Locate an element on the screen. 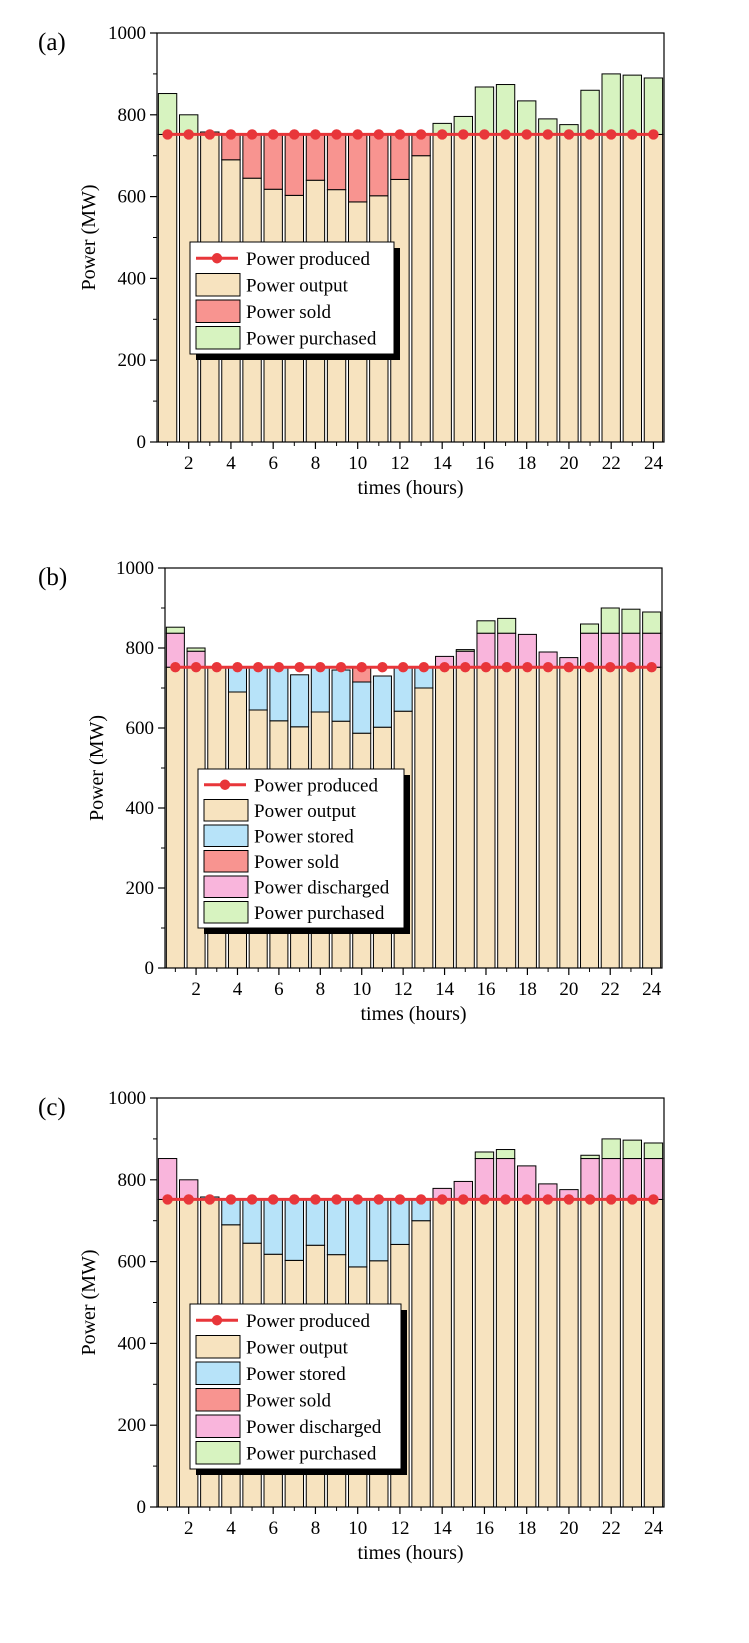  x-tick-label: 4 is located at coordinates (231, 1528).